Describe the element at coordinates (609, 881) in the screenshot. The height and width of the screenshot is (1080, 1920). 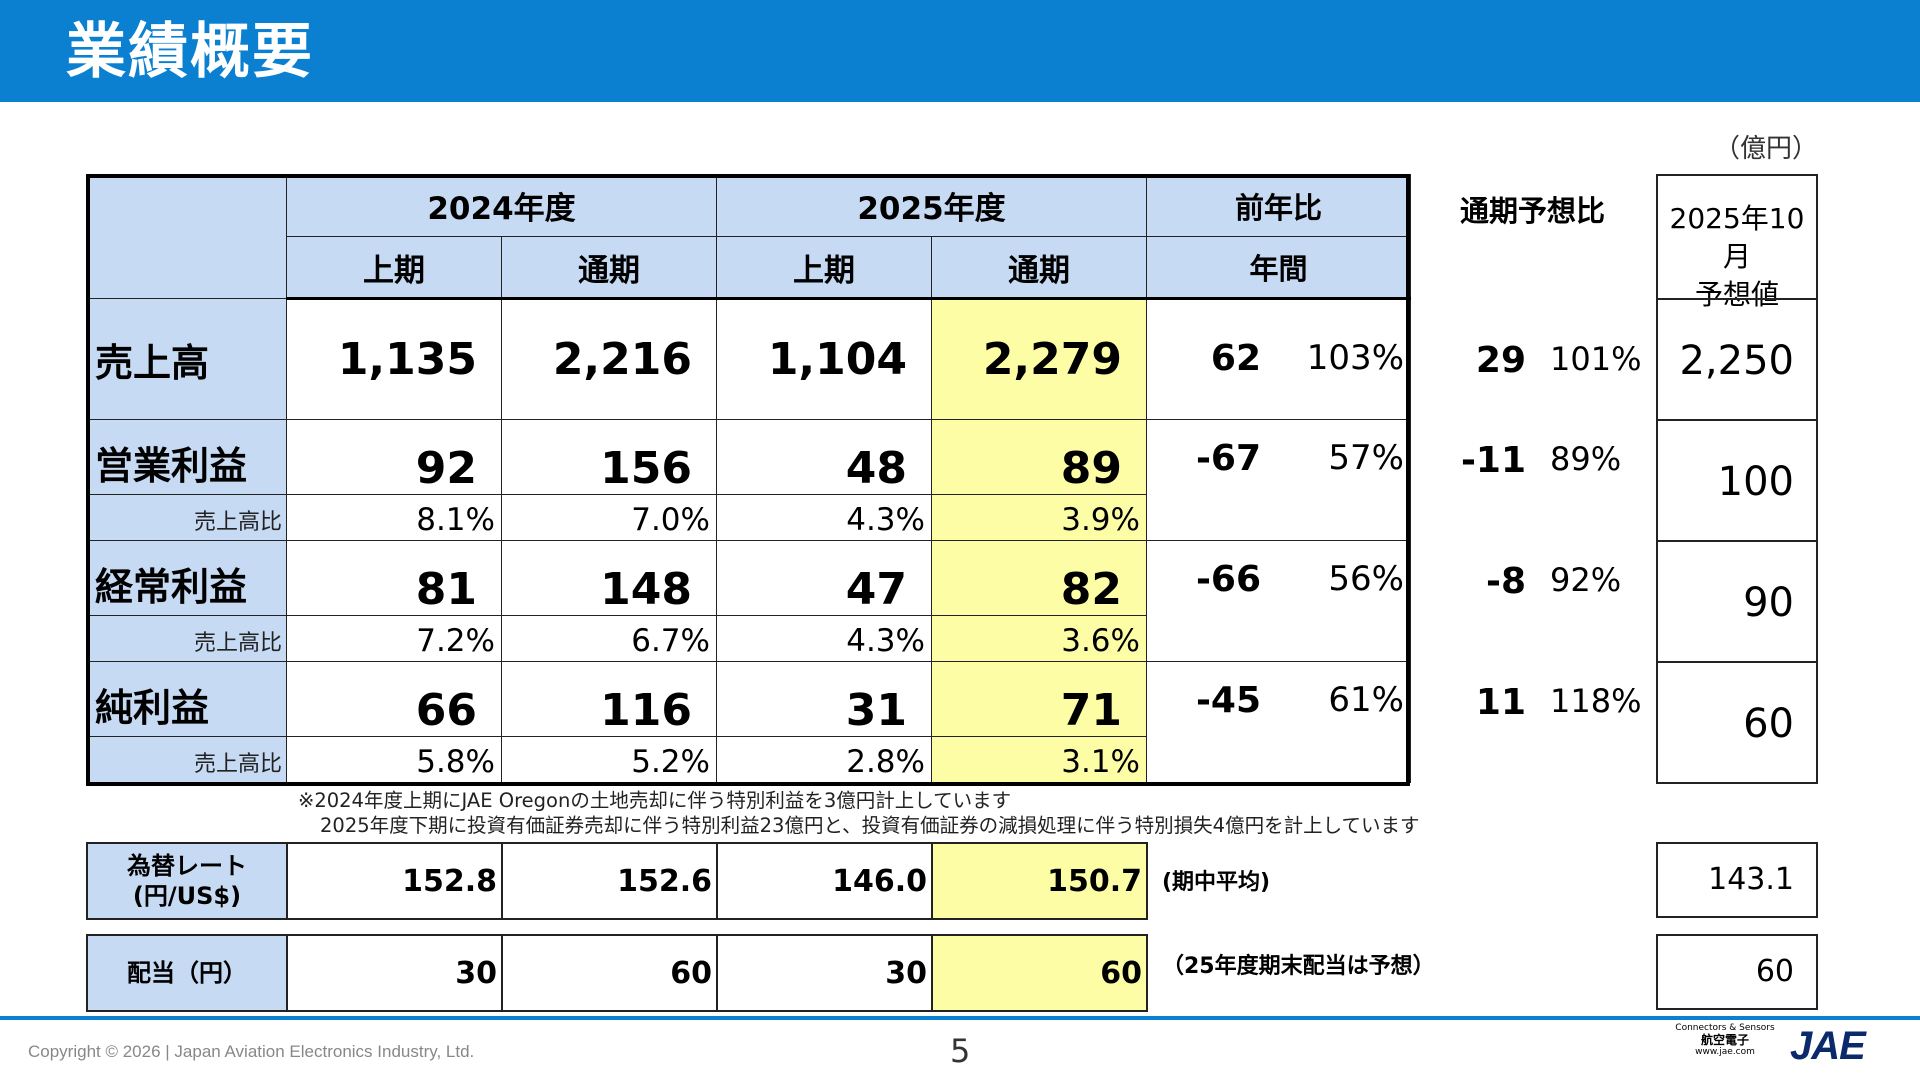
I see `fx-2024-full: 152.6` at that location.